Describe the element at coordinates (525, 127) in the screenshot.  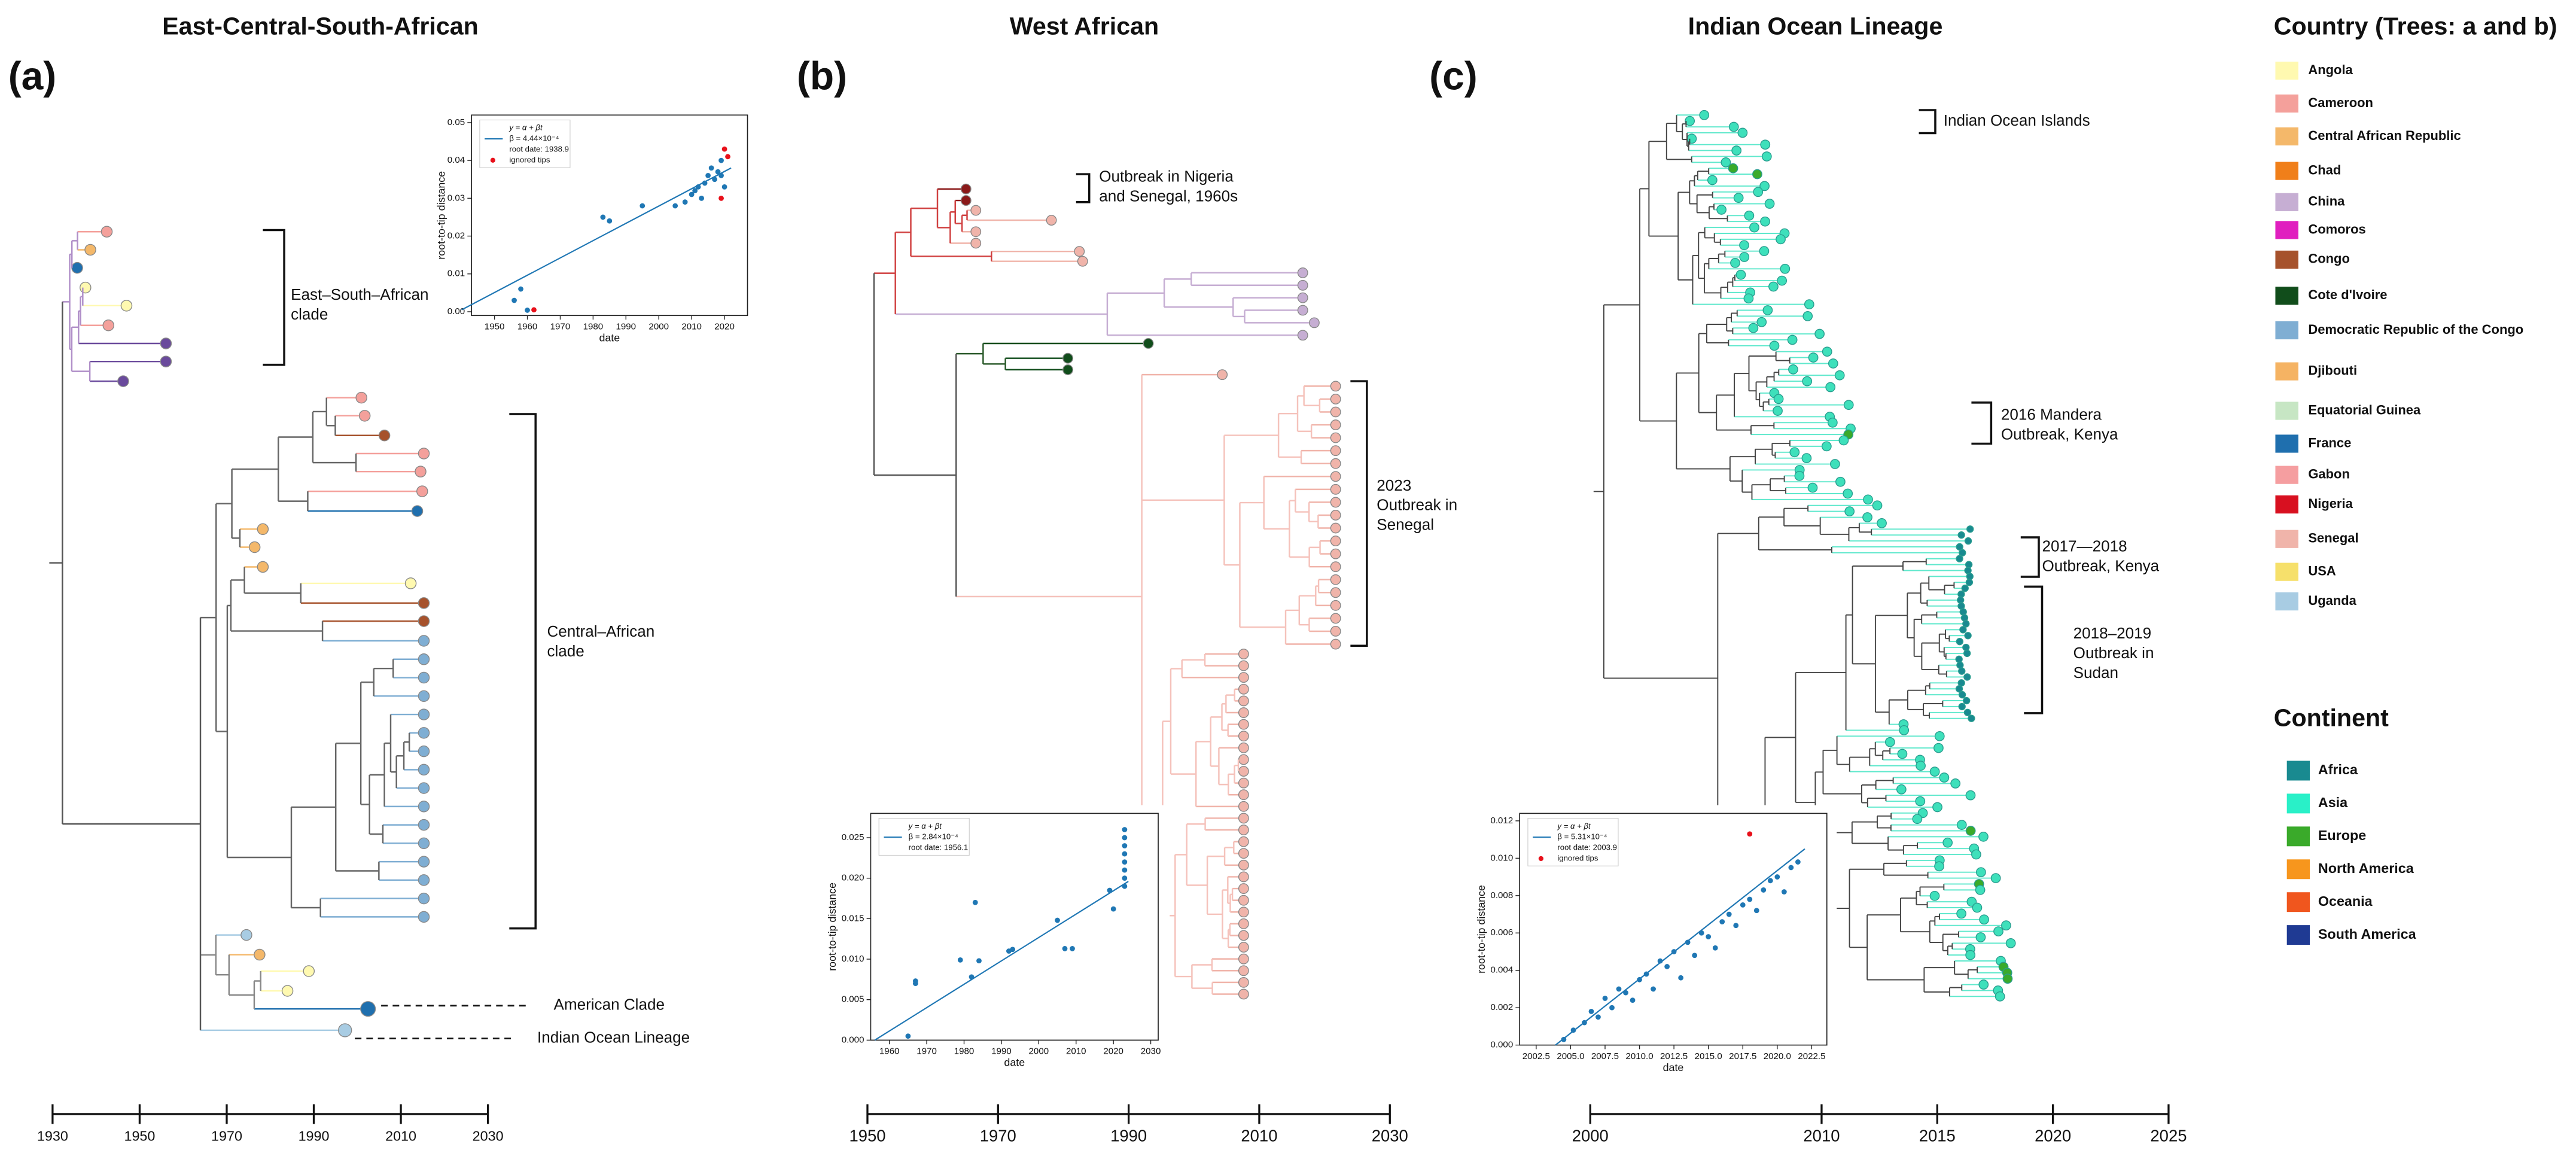
I see `legend-title: y = α + βt` at that location.